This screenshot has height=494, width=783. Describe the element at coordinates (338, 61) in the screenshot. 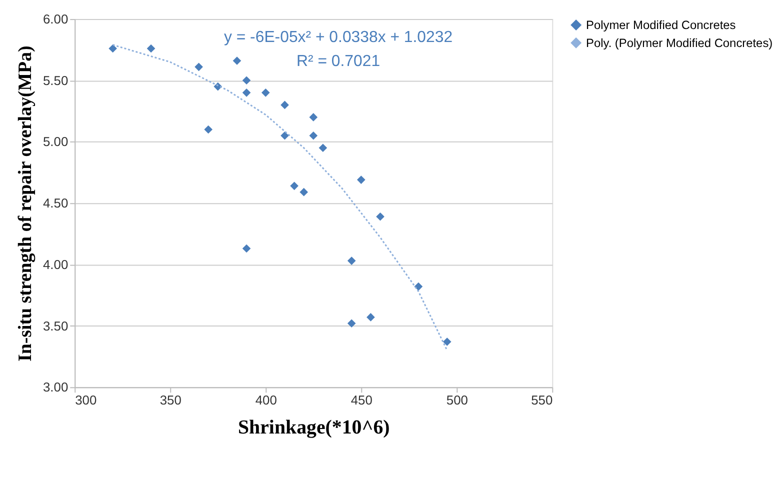

I see `annotation: R² = 0.7021` at that location.